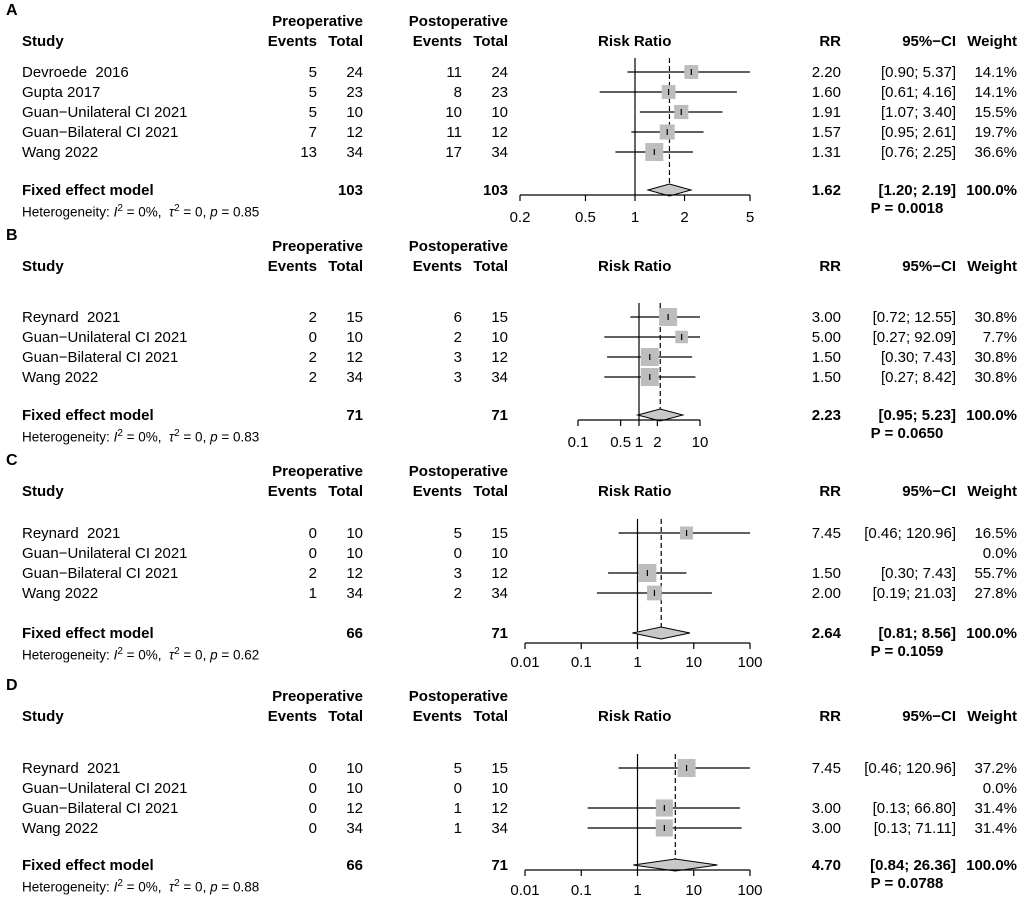 The width and height of the screenshot is (1021, 910). I want to click on x-tick-label: 10, so click(694, 662).